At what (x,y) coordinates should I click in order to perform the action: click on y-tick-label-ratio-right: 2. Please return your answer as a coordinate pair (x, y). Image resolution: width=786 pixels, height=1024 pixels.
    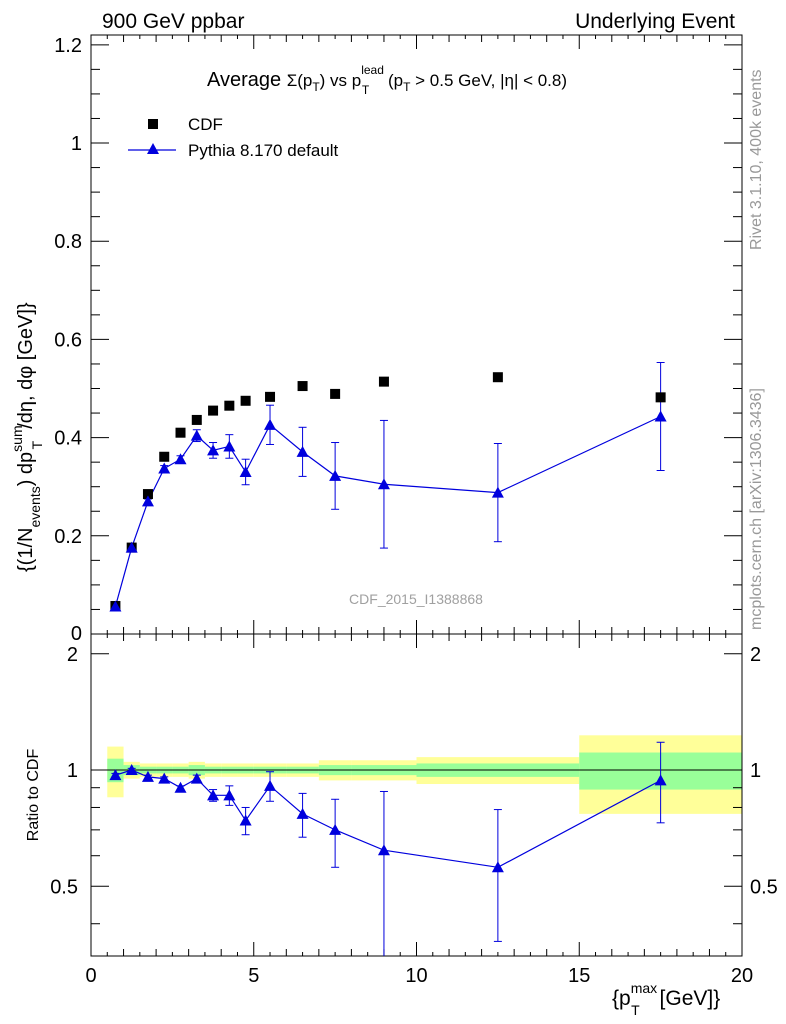
    Looking at the image, I should click on (755, 655).